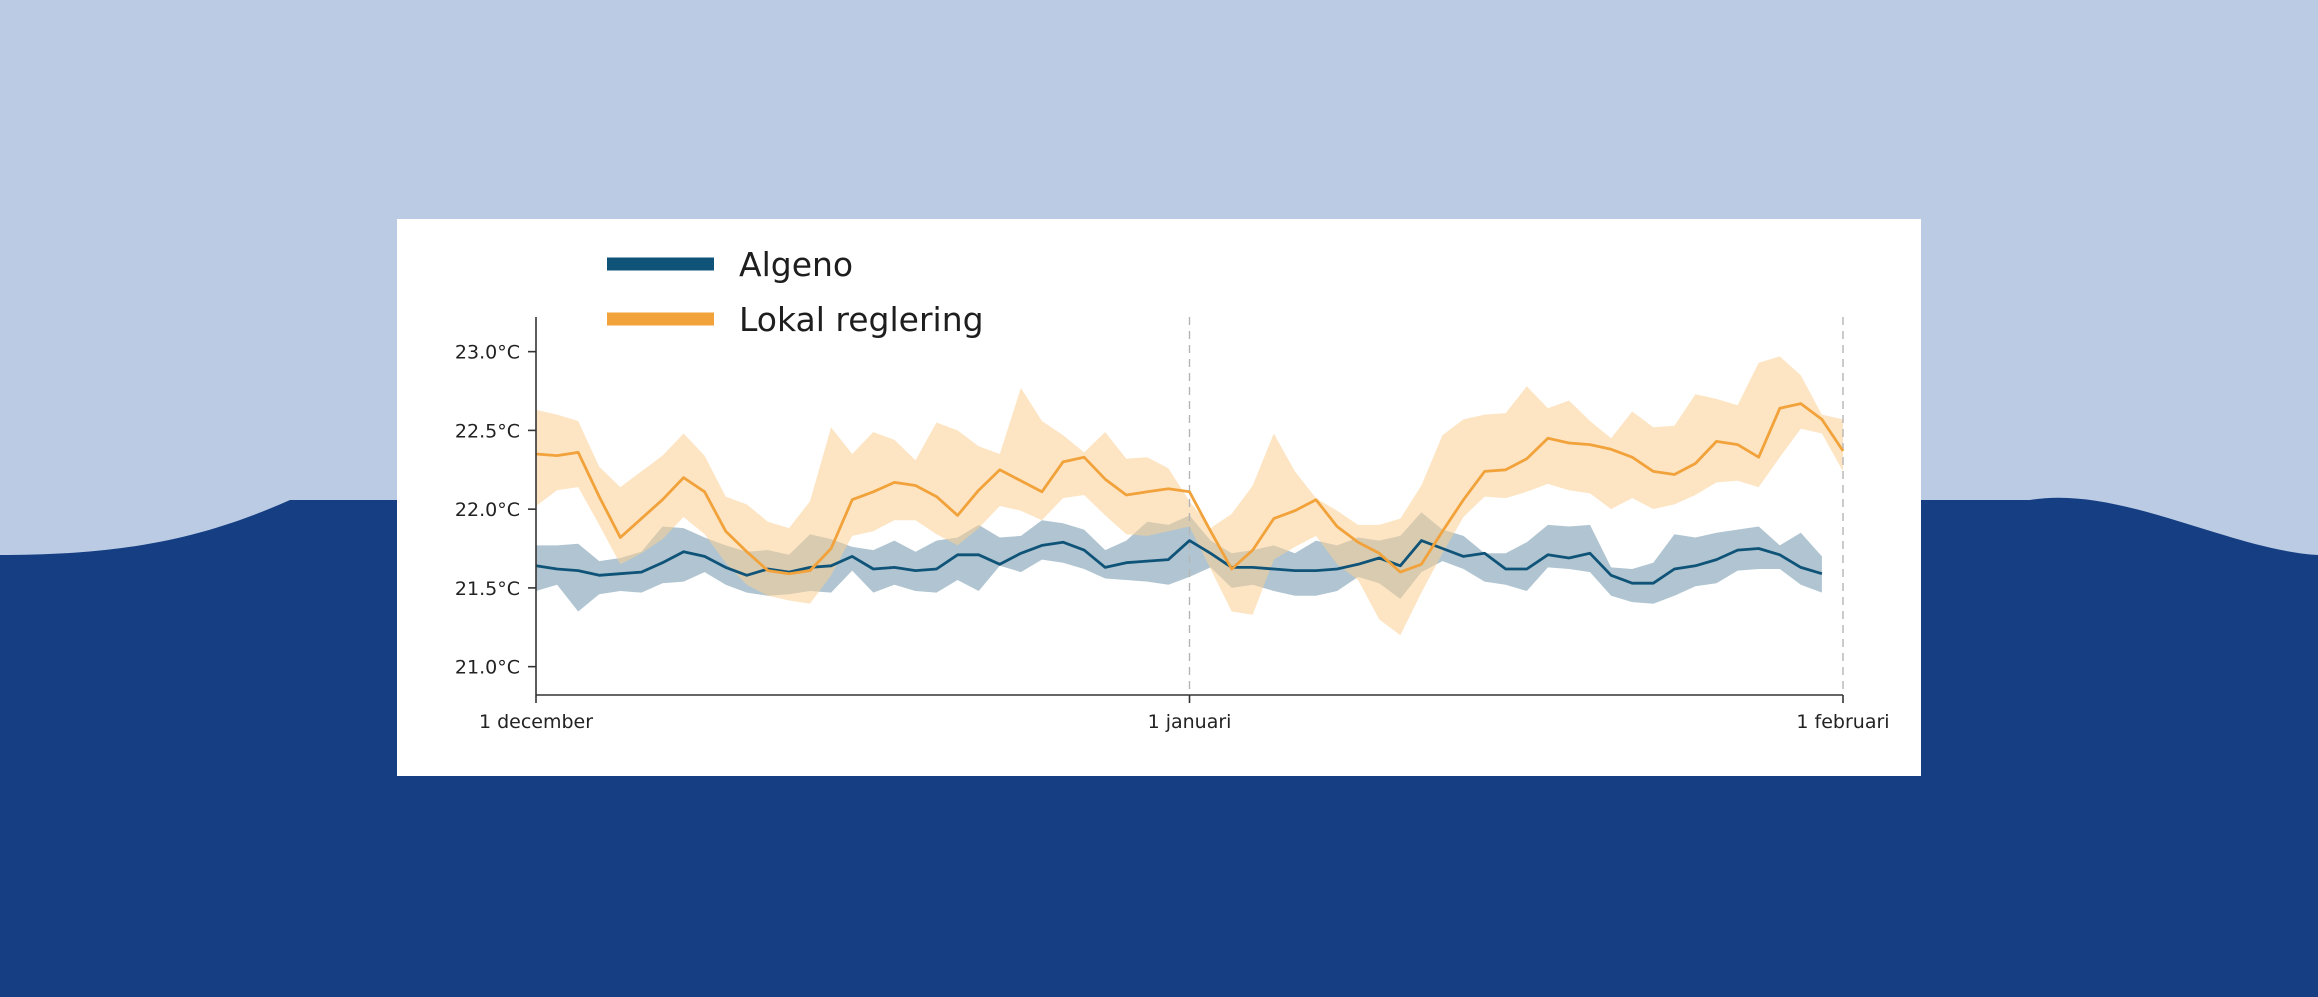 The height and width of the screenshot is (997, 2318). I want to click on line-algeno, so click(1179, 562).